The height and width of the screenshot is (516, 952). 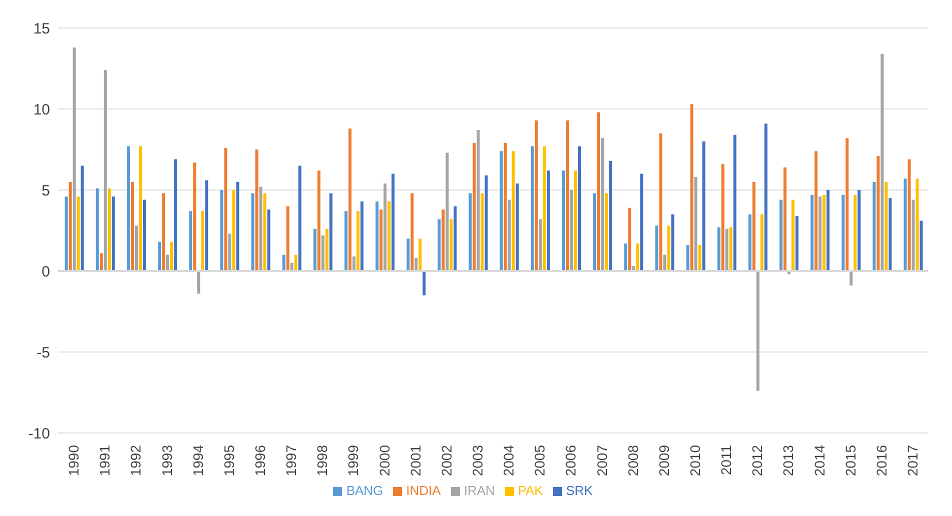 I want to click on x-tick-label: 2008, so click(x=632, y=460).